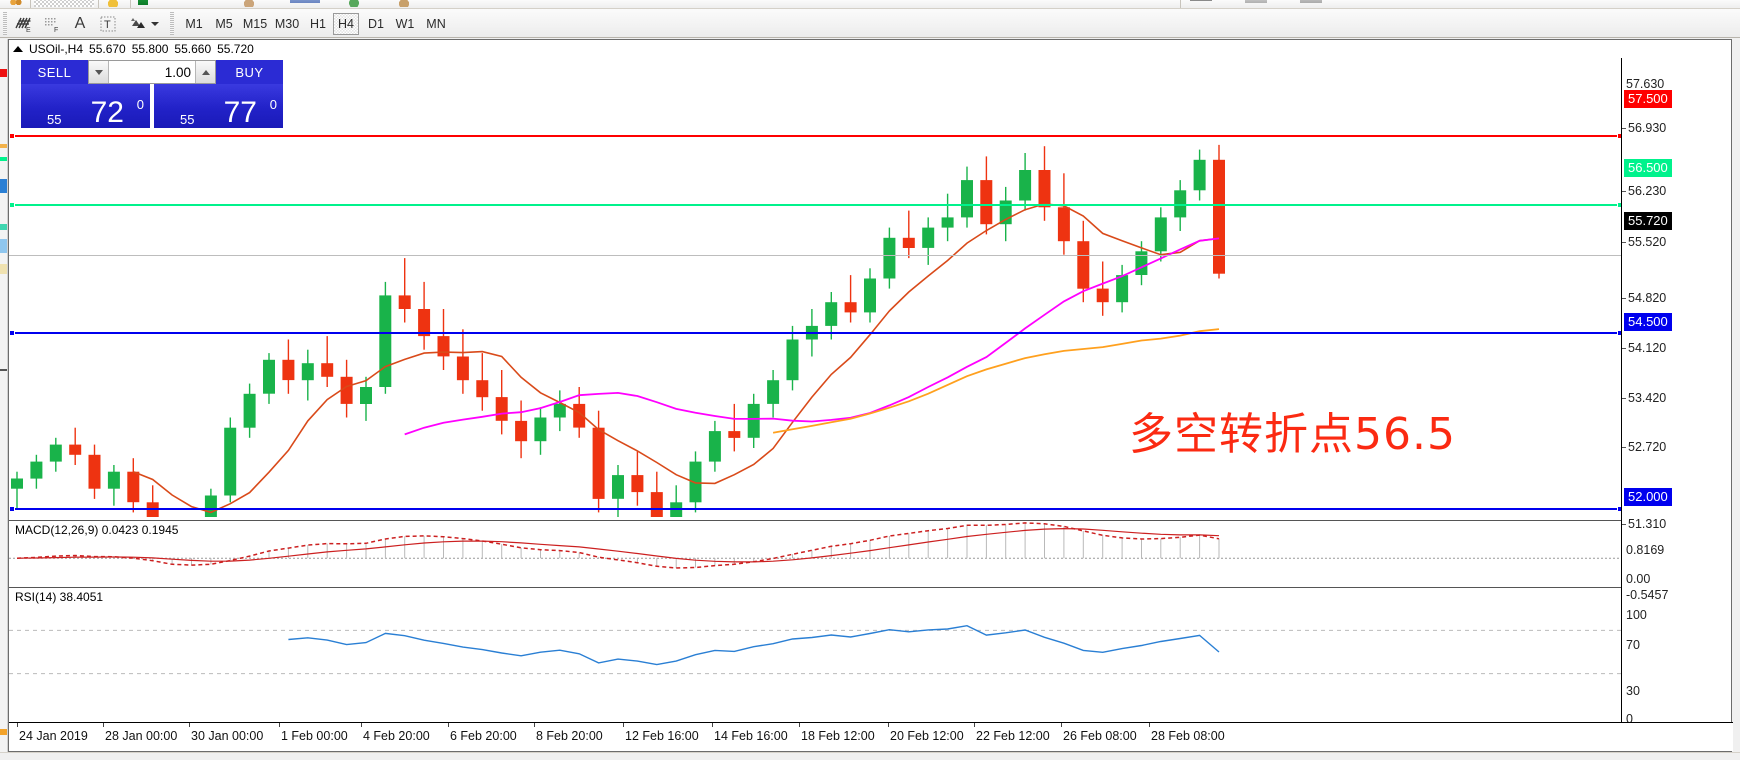 The image size is (1740, 760). I want to click on nav-mark-cream, so click(3, 269).